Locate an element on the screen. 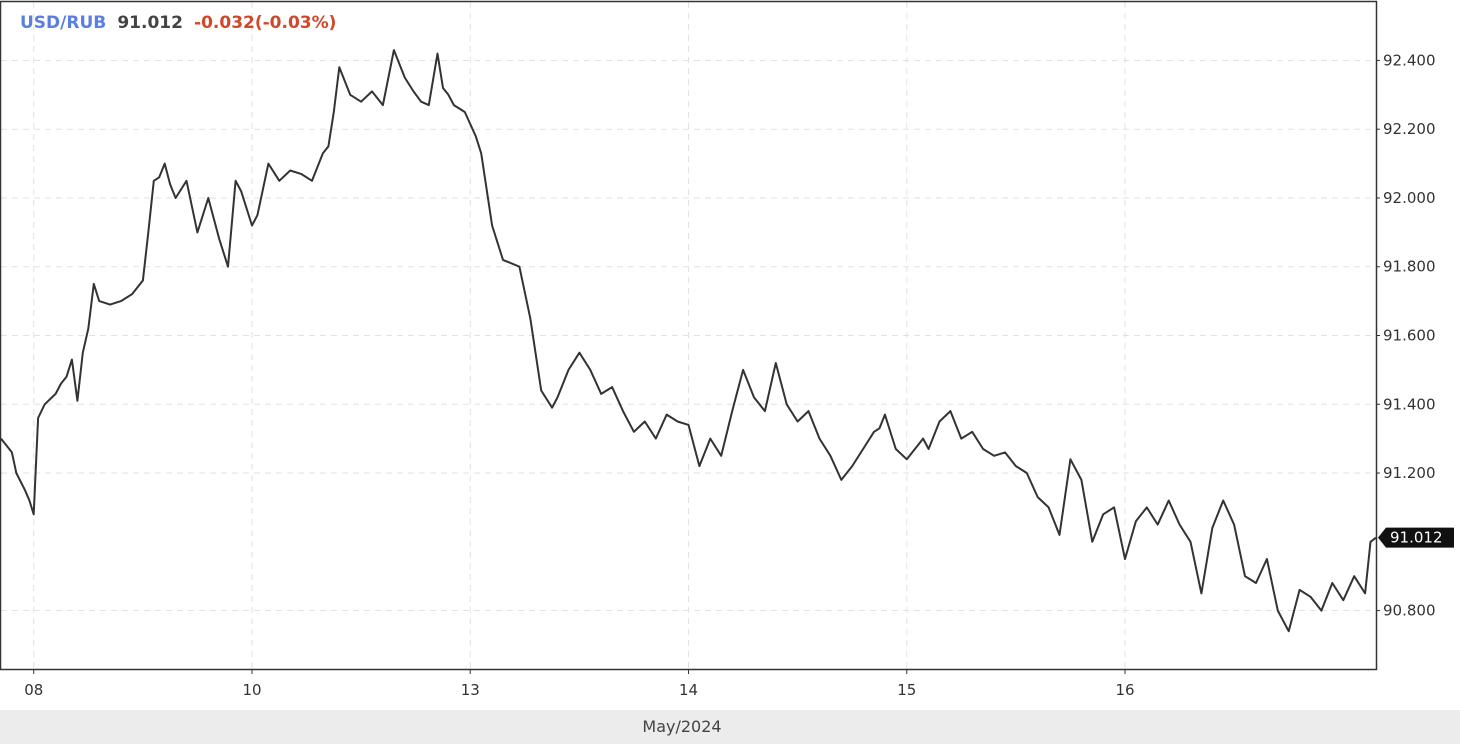  x-tick-label: 14 is located at coordinates (688, 690).